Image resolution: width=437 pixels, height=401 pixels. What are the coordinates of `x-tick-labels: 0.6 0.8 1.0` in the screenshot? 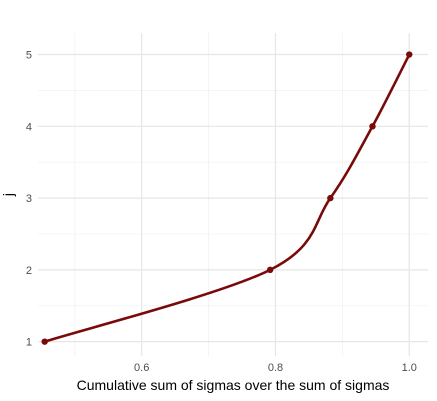 It's located at (275, 368).